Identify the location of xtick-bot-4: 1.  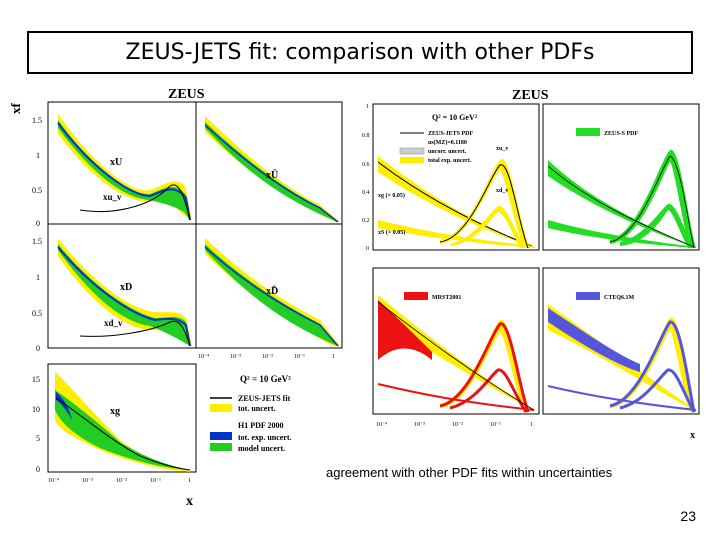
(189, 481).